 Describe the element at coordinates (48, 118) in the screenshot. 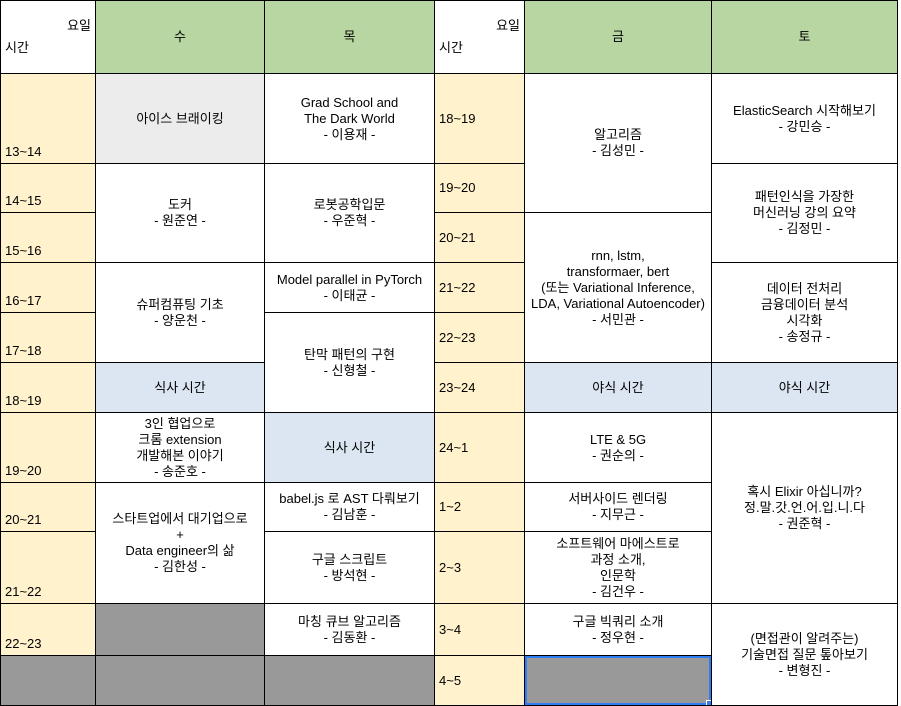

I see `time-left-13-14: 13~14` at that location.